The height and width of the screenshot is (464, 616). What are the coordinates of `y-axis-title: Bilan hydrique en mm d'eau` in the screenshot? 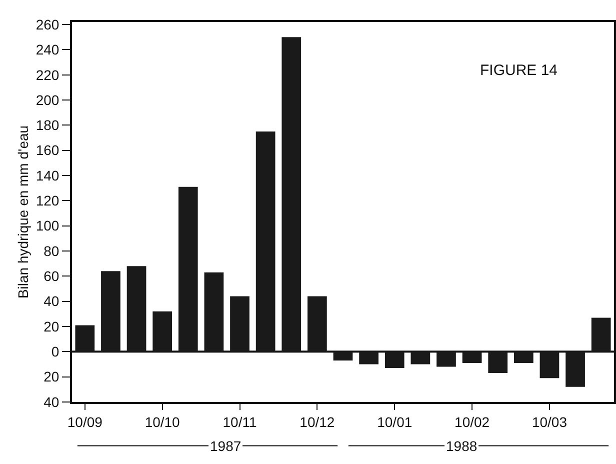 It's located at (22, 212).